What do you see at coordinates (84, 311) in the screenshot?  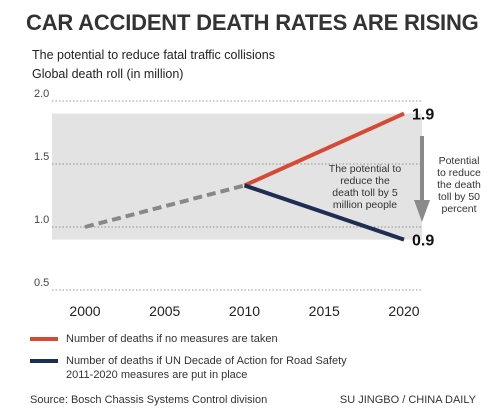 I see `x-tick-label: 2000` at bounding box center [84, 311].